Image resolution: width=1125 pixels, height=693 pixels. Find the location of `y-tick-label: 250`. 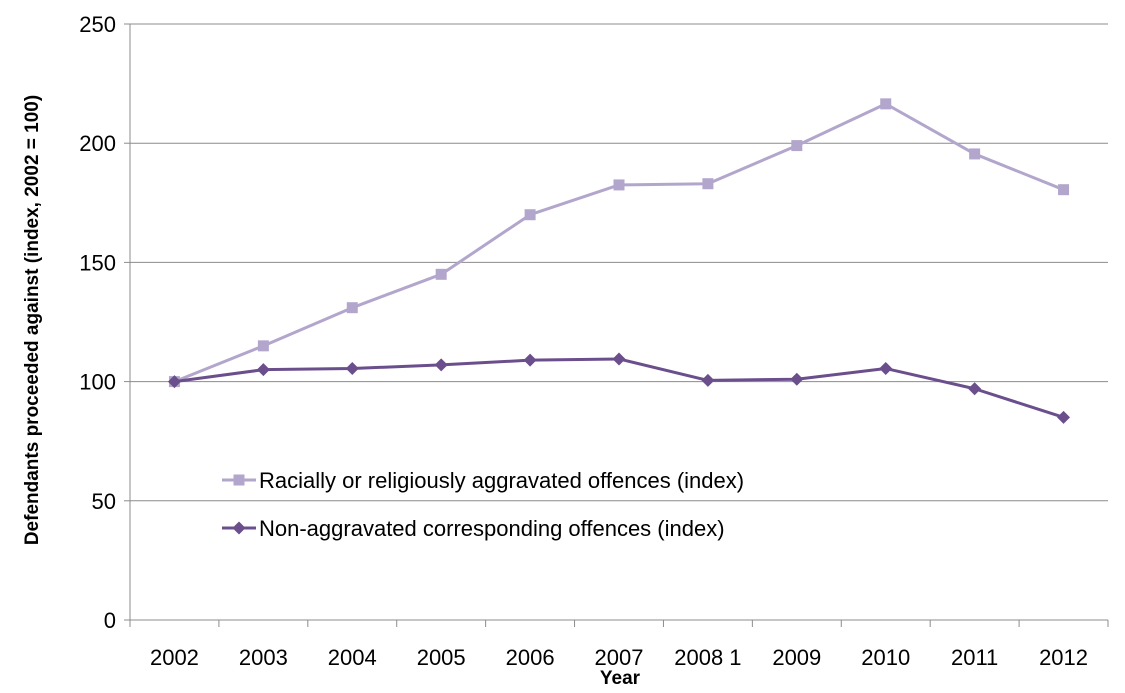

y-tick-label: 250 is located at coordinates (97, 24).